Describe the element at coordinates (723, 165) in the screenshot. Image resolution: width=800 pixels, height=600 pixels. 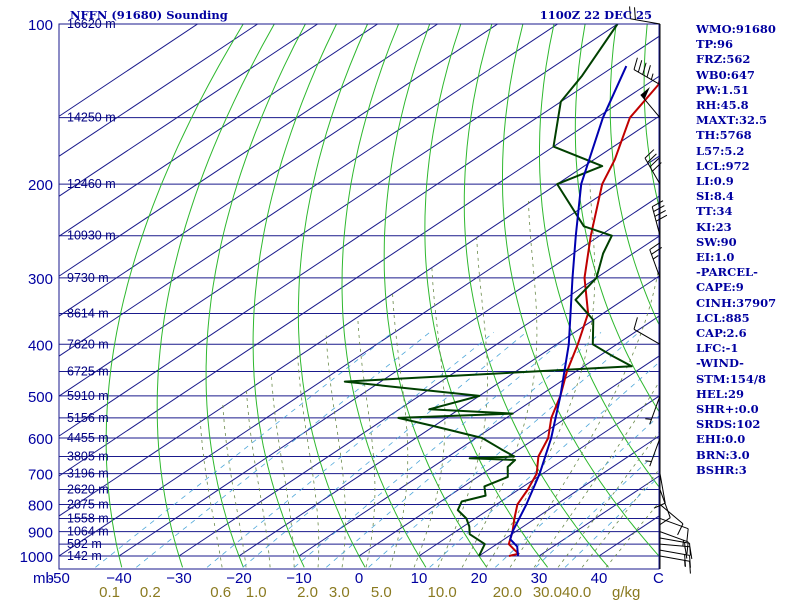
I see `index-entry: LCL:972` at that location.